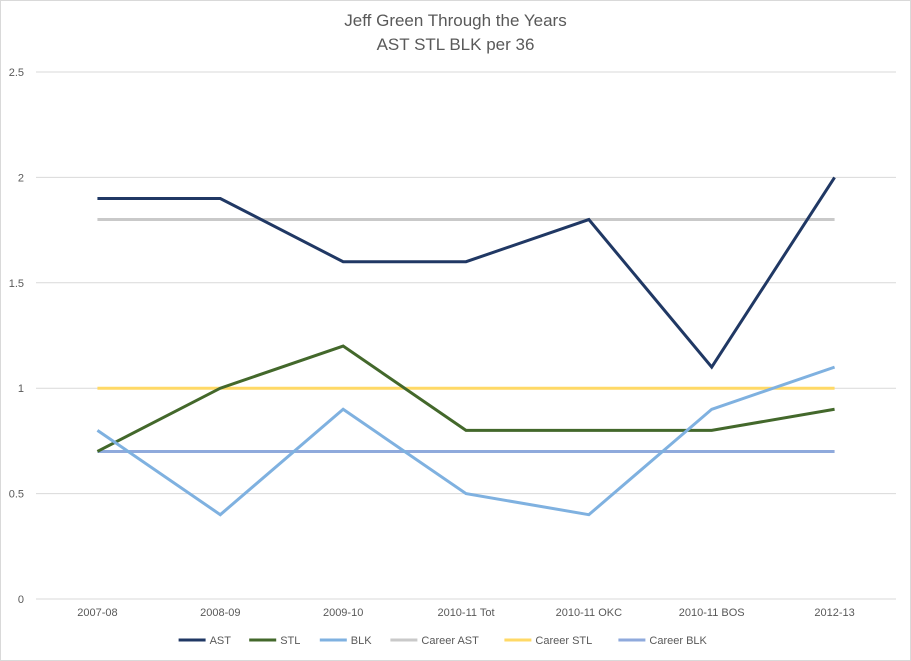 This screenshot has width=911, height=661. What do you see at coordinates (450, 641) in the screenshot?
I see `legend-label: Career AST` at bounding box center [450, 641].